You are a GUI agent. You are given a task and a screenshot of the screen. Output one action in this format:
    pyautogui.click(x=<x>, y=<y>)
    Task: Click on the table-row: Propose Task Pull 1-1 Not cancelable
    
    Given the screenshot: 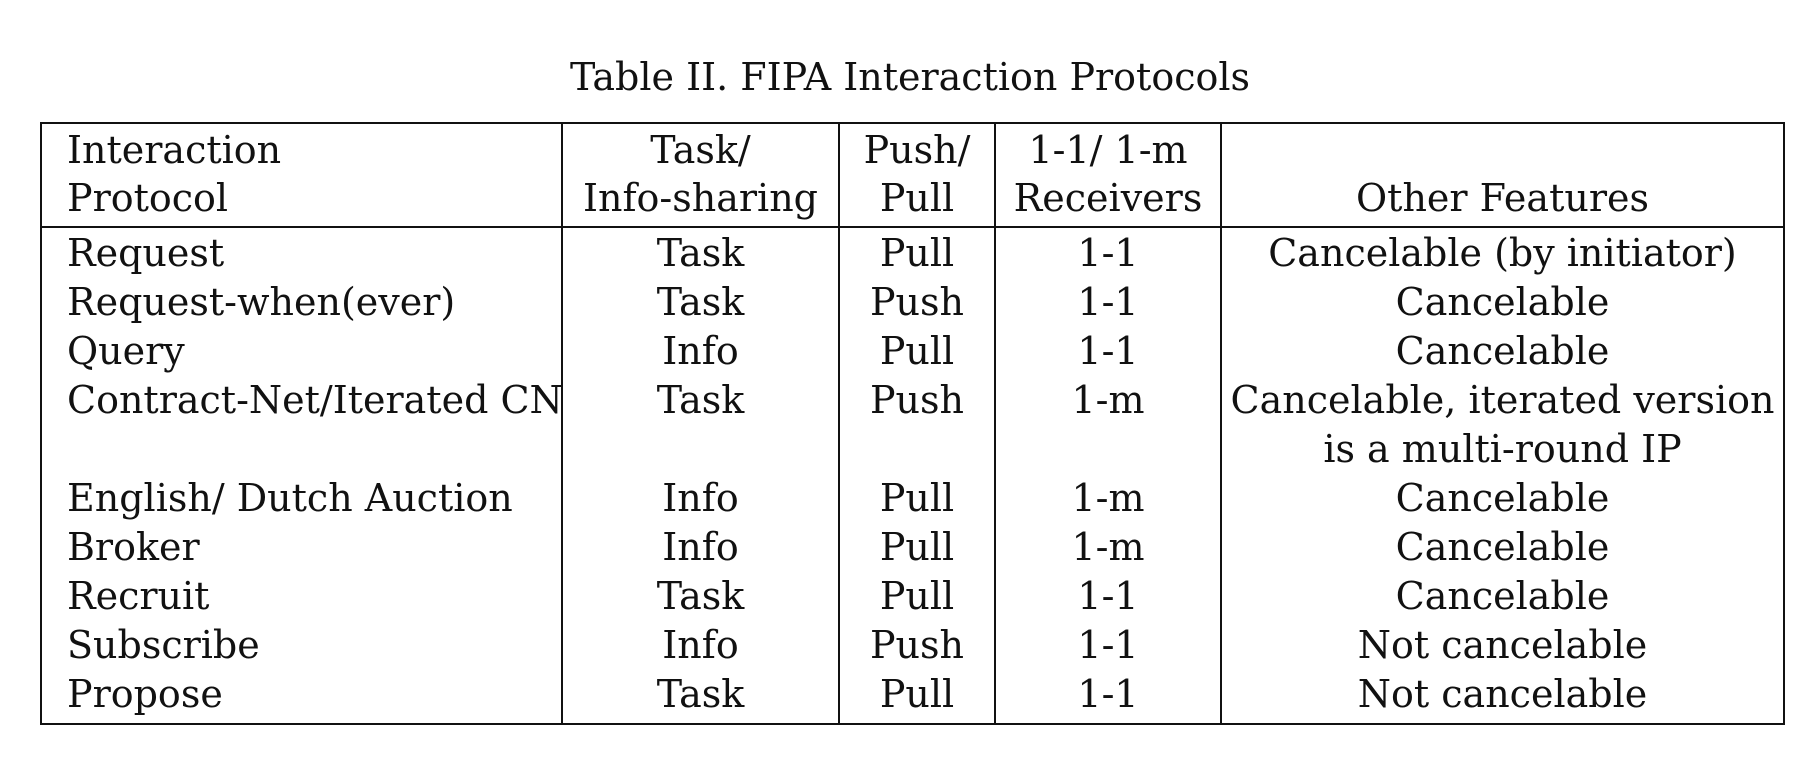 What is the action you would take?
    pyautogui.click(x=912, y=697)
    